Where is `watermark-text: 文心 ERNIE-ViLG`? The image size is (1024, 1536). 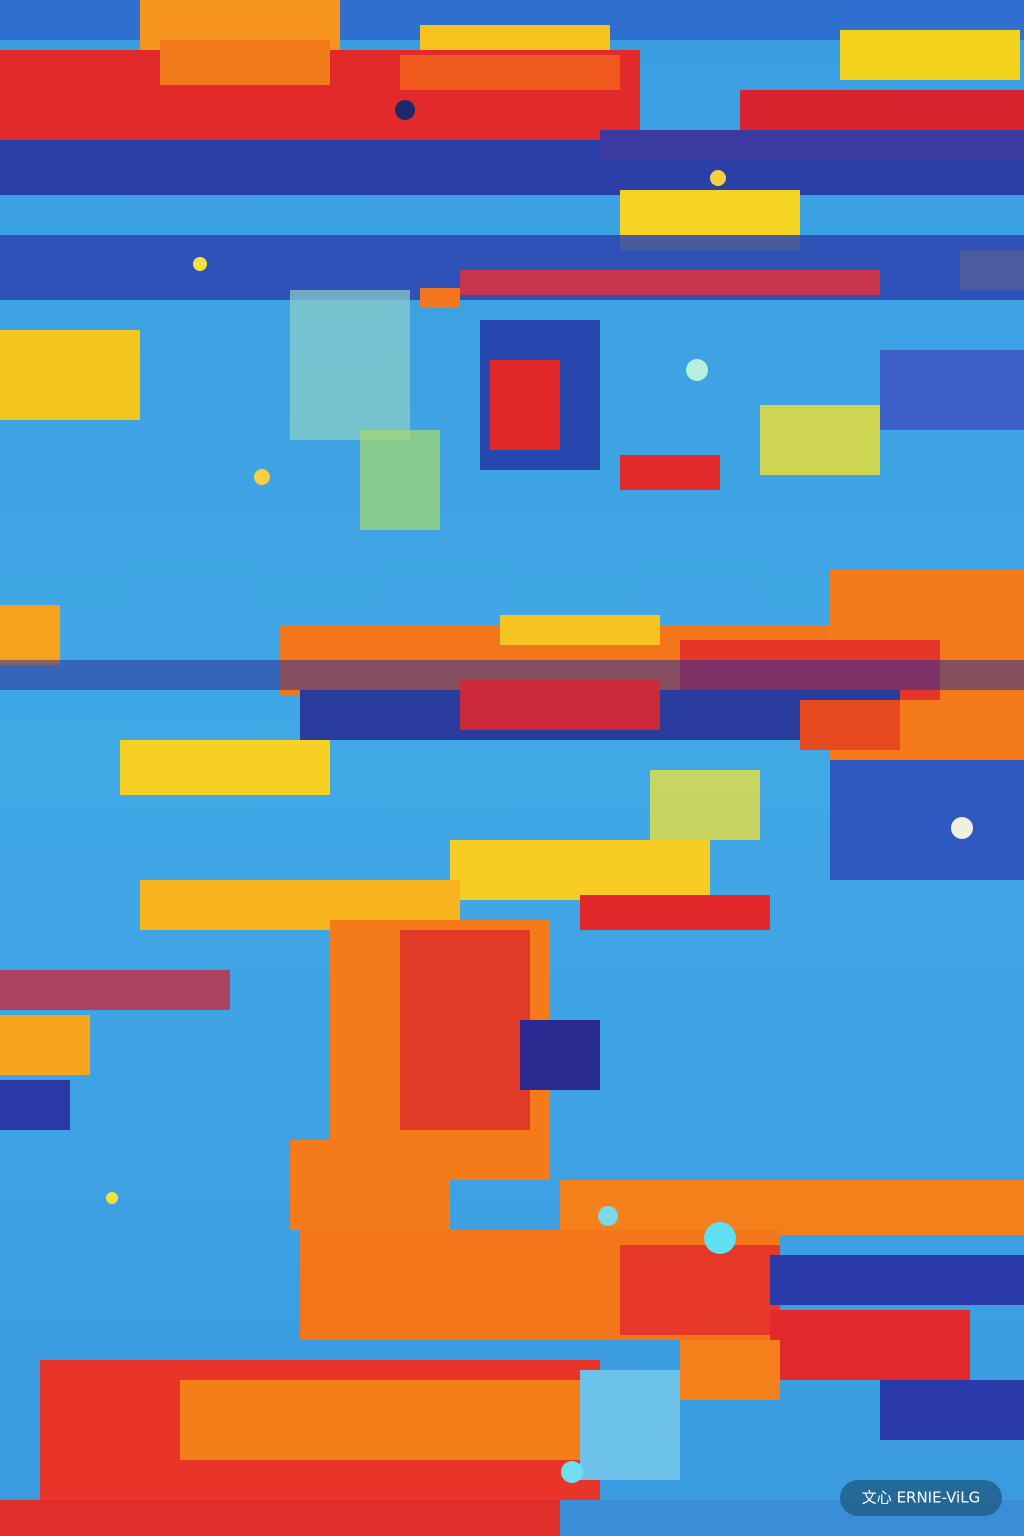
watermark-text: 文心 ERNIE-ViLG is located at coordinates (921, 1498).